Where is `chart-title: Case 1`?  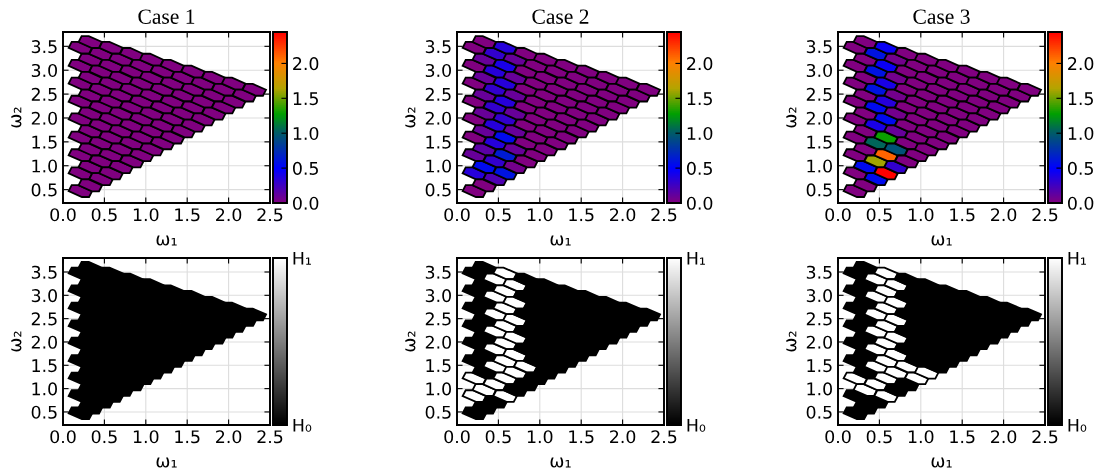 chart-title: Case 1 is located at coordinates (166, 16).